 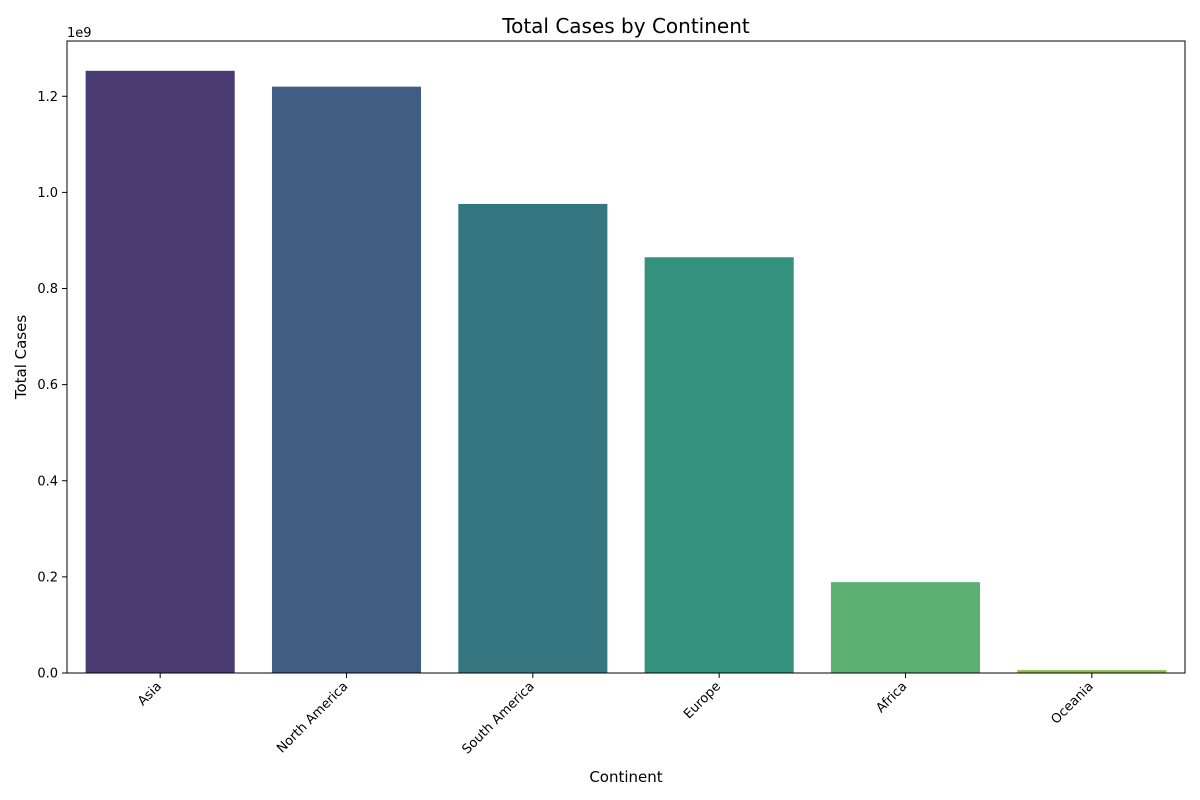 I want to click on y-tick-label: 1.2, so click(x=47, y=97).